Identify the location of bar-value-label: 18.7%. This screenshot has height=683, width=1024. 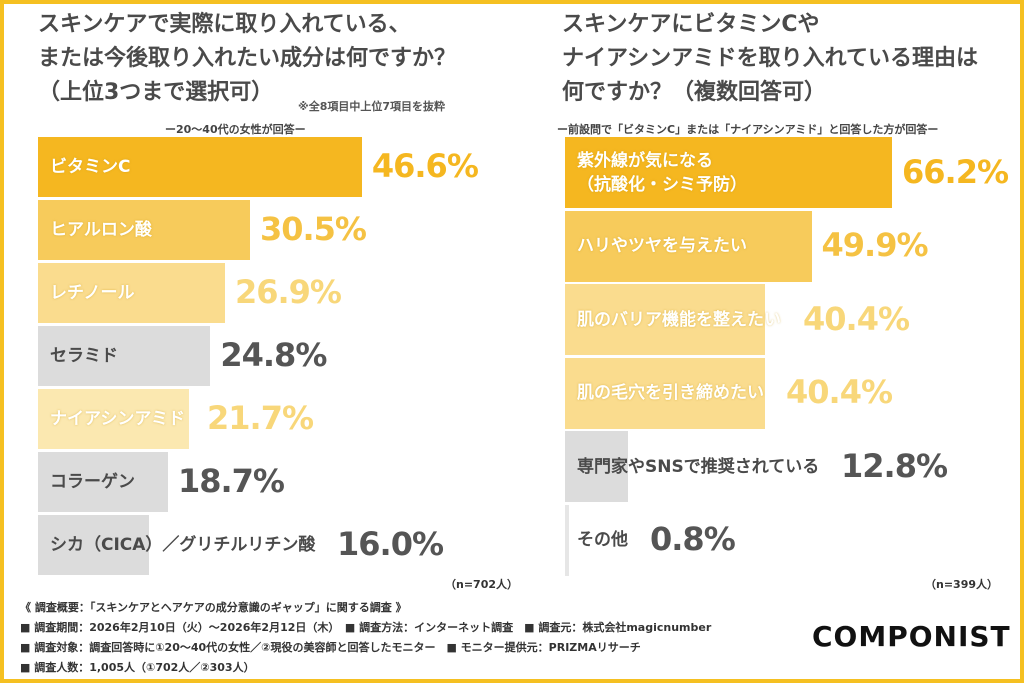
(231, 481).